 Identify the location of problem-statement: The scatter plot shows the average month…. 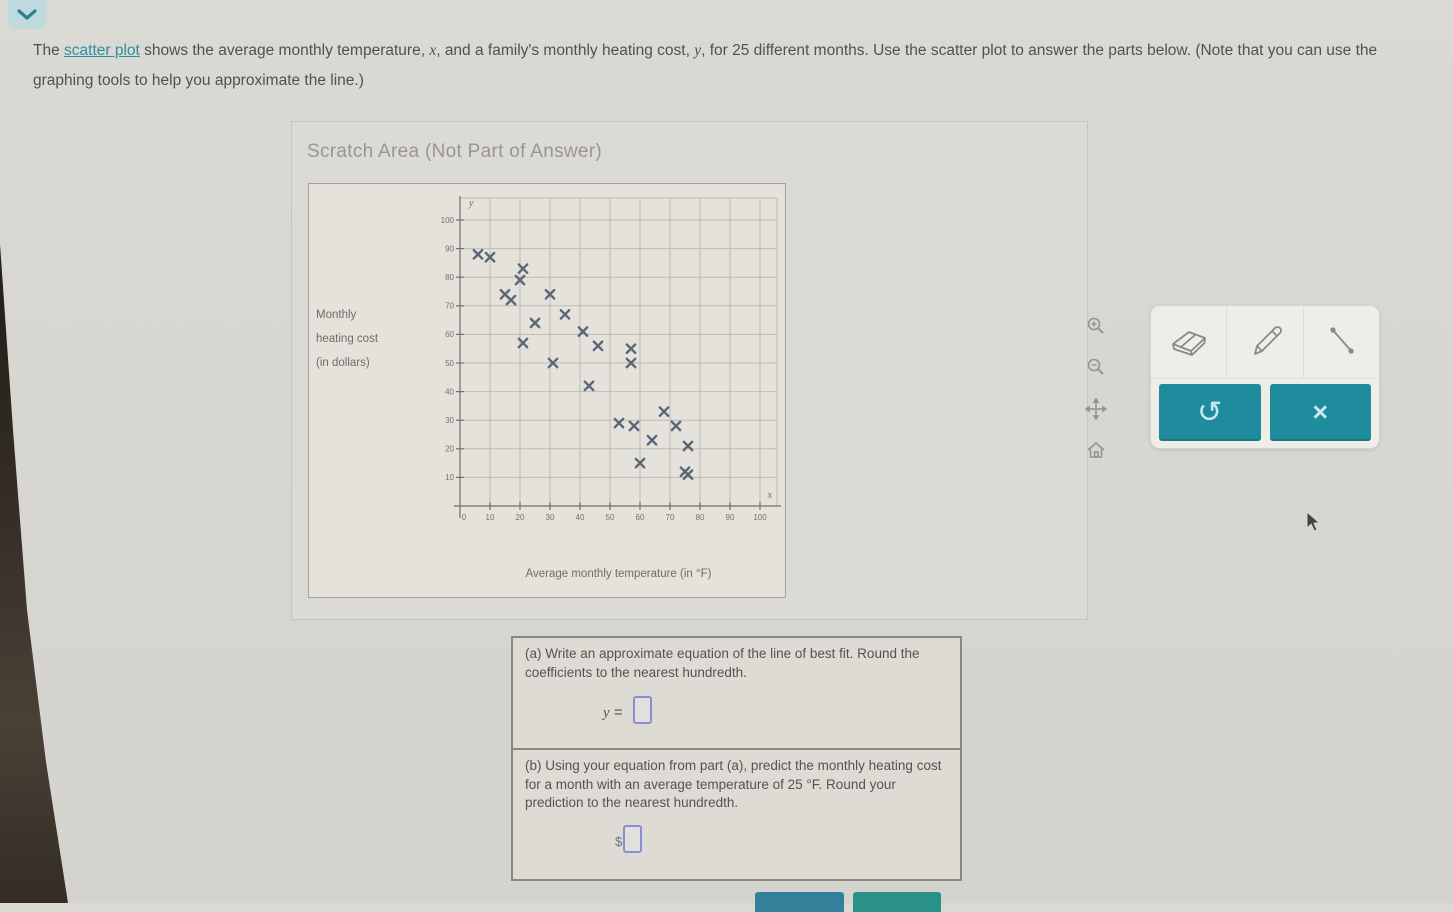
(728, 65).